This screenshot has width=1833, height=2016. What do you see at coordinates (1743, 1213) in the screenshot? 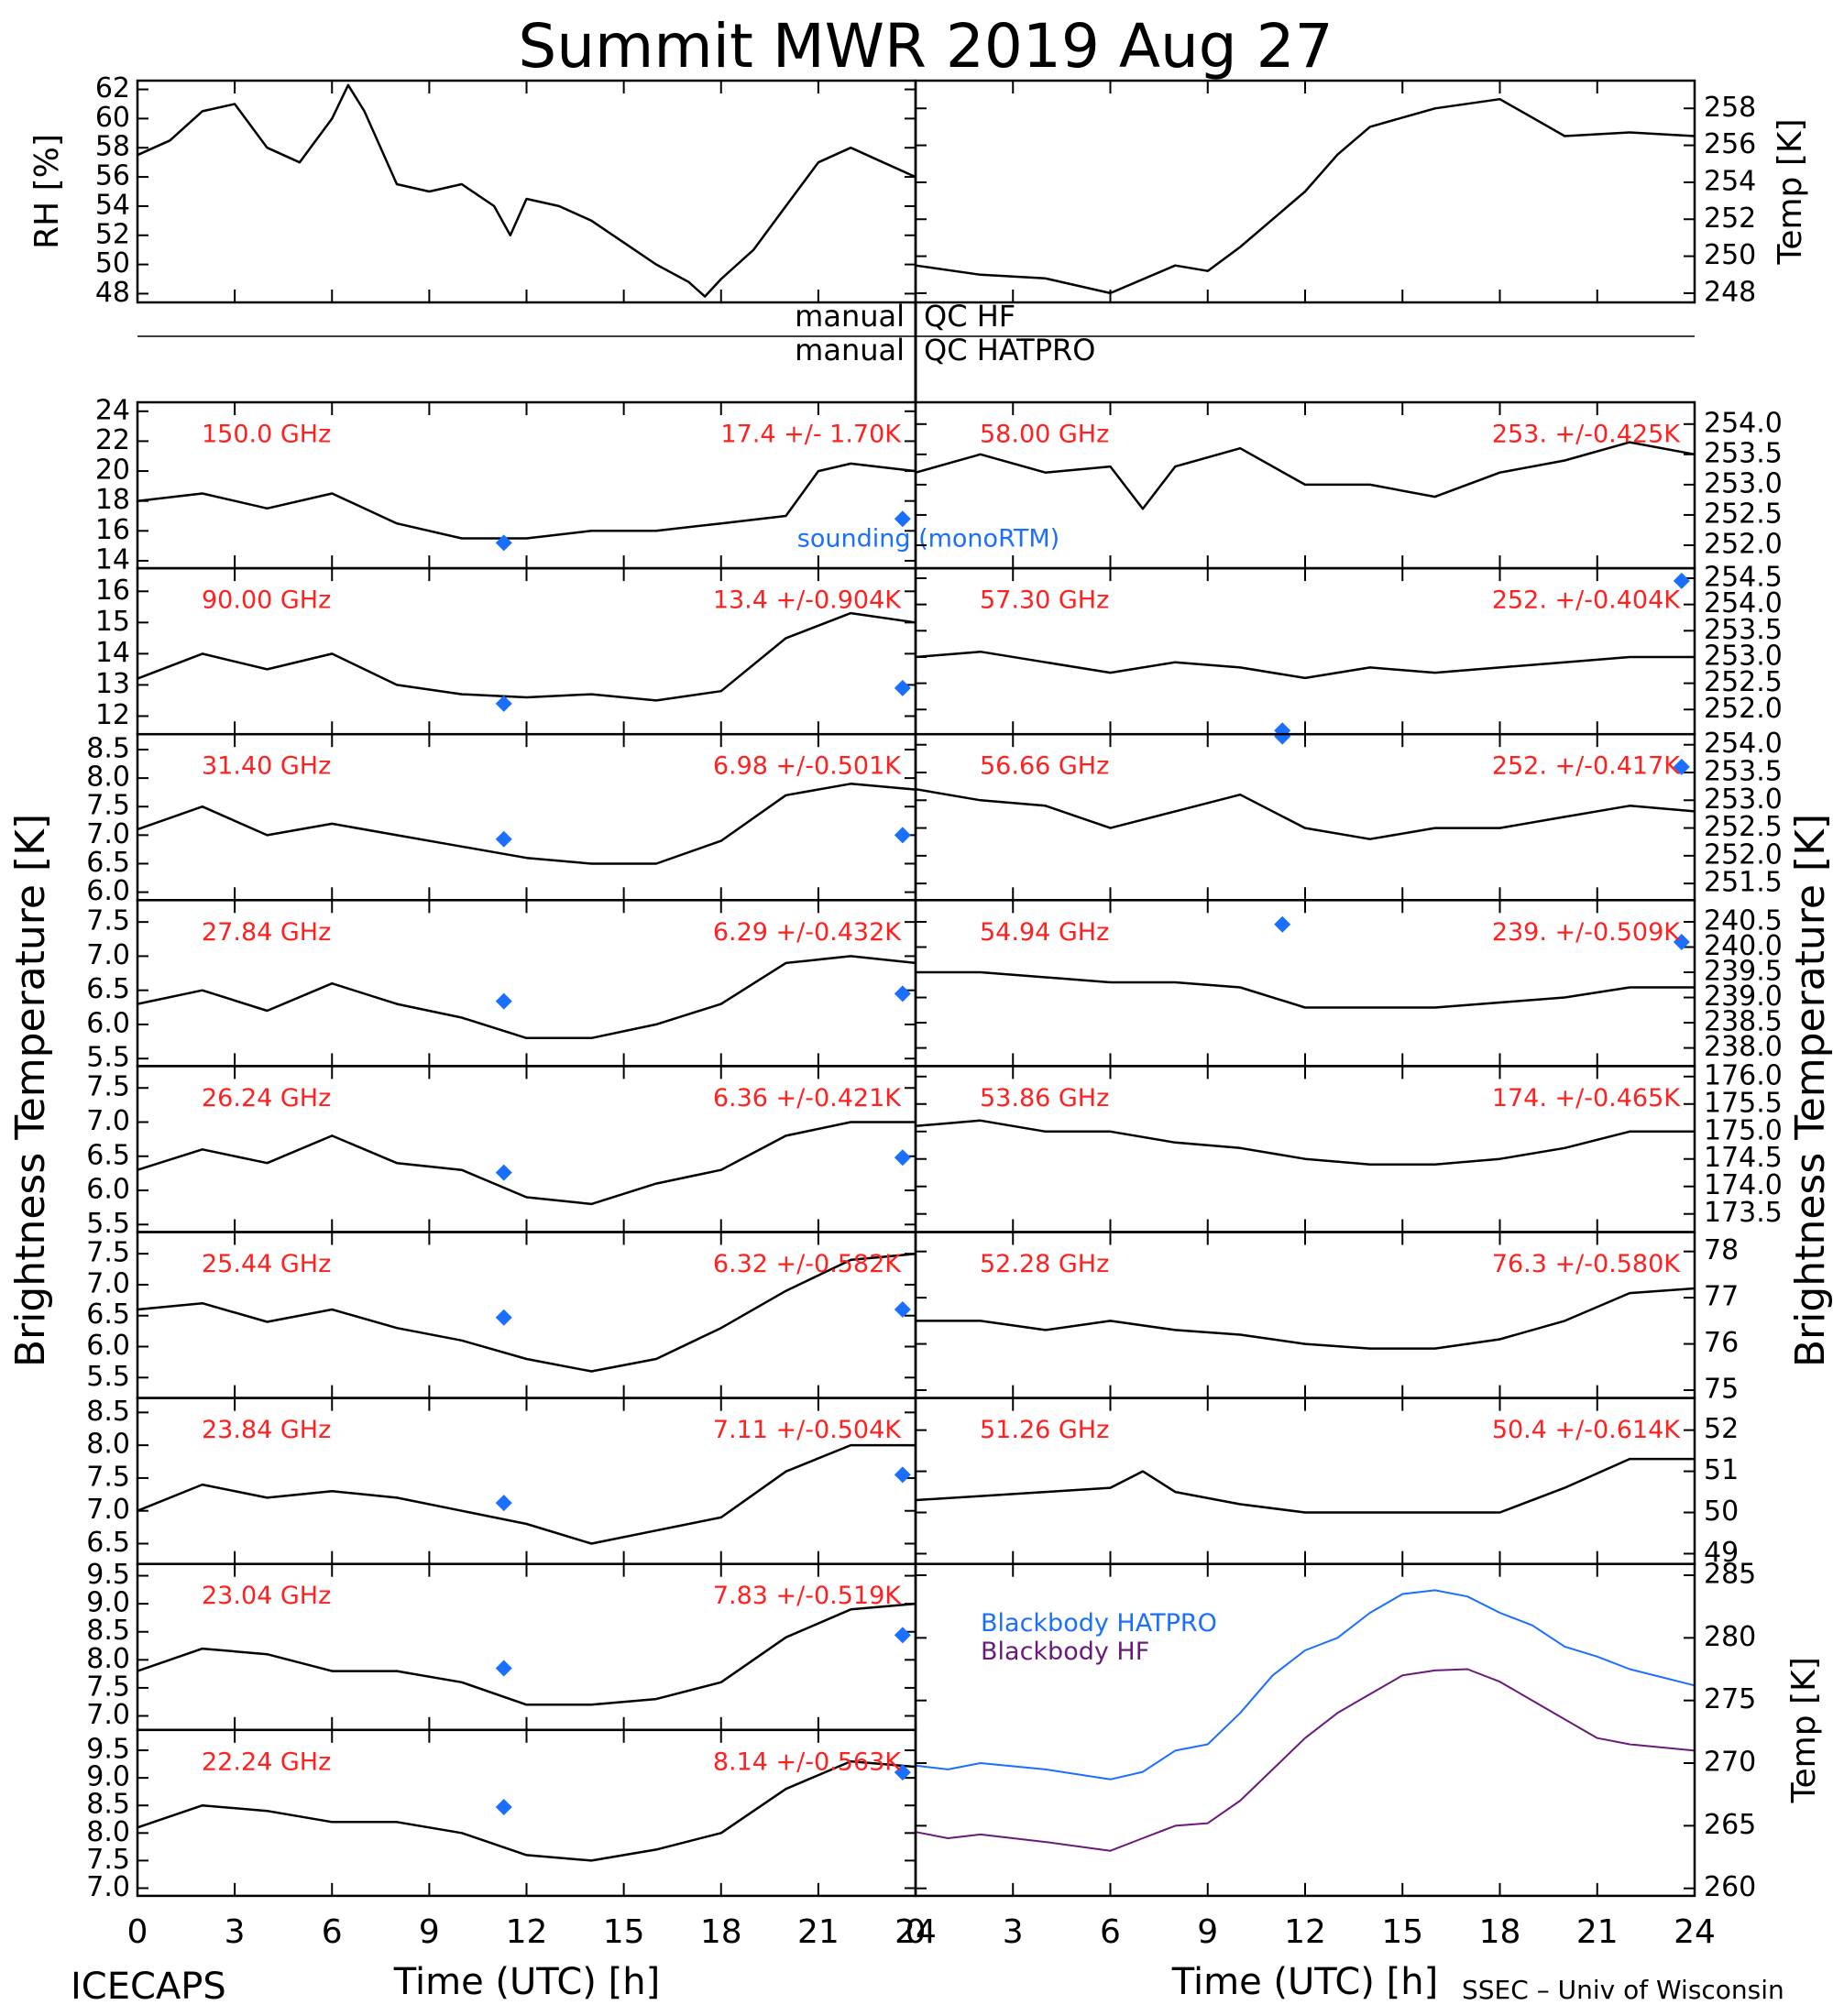
I see `y-tick-label: 173.5` at bounding box center [1743, 1213].